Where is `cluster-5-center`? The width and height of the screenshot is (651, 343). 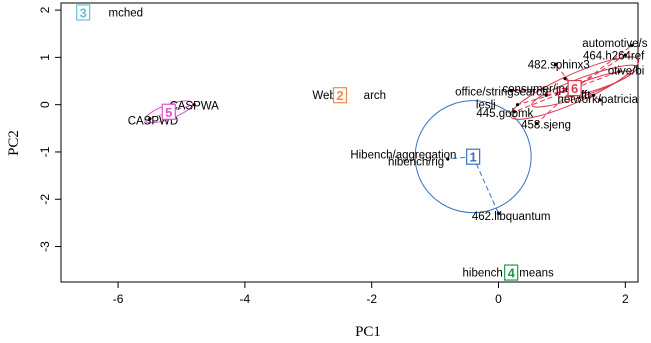 cluster-5-center is located at coordinates (168, 111).